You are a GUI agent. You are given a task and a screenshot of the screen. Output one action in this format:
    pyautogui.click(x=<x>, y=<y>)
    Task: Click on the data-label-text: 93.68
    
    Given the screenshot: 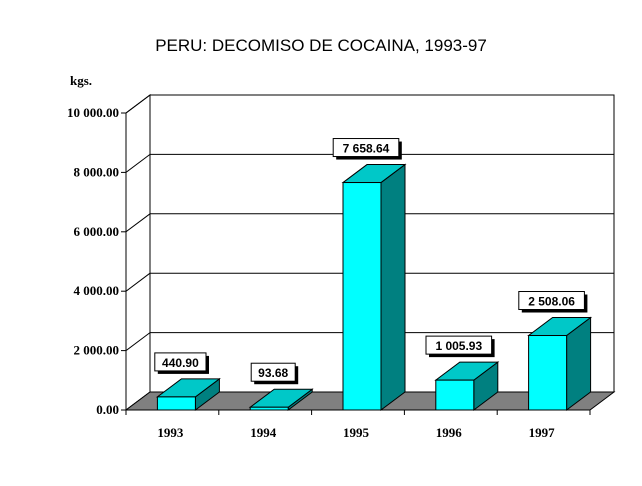 What is the action you would take?
    pyautogui.click(x=273, y=373)
    